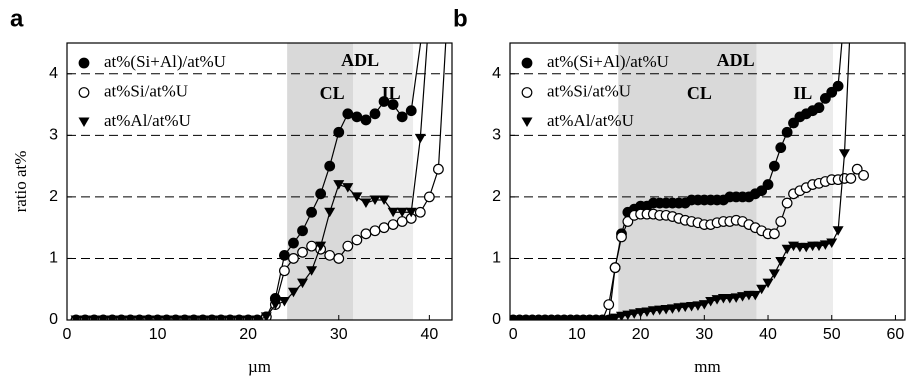 The height and width of the screenshot is (379, 907). Describe the element at coordinates (20, 182) in the screenshot. I see `y-axis-label: ratio at%` at that location.